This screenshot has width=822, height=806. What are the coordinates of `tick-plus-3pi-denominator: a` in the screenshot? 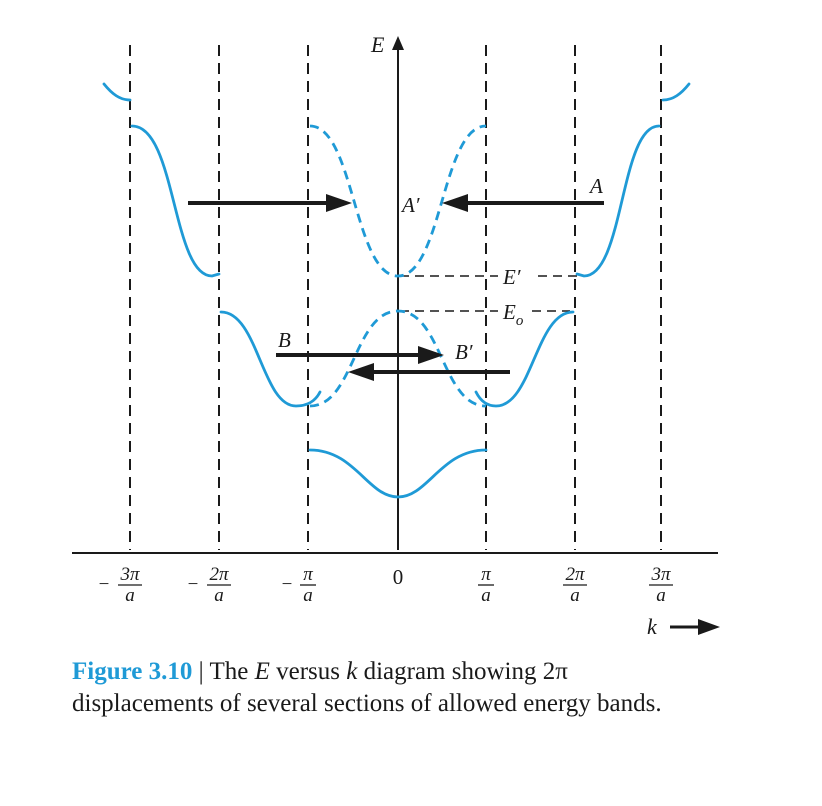 It's located at (661, 595).